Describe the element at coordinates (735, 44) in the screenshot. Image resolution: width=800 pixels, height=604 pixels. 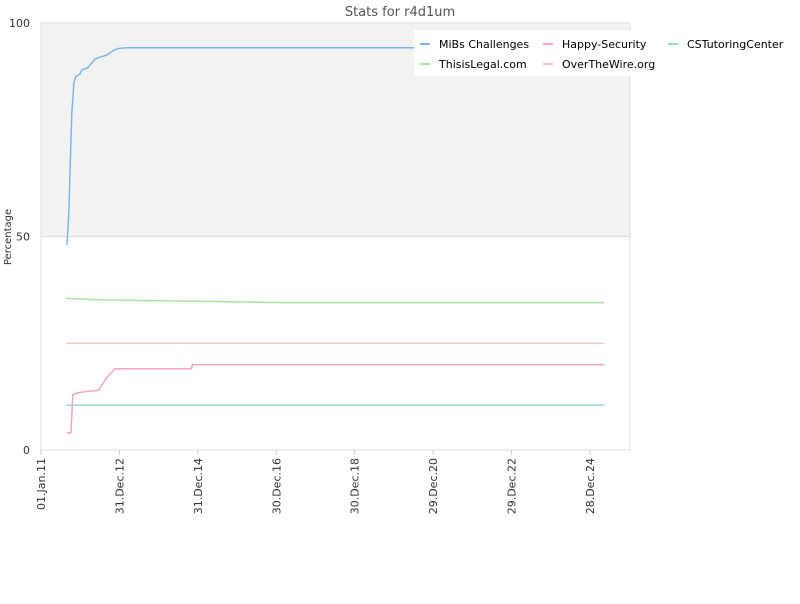
I see `legend-label: CSTutoringCenter` at that location.